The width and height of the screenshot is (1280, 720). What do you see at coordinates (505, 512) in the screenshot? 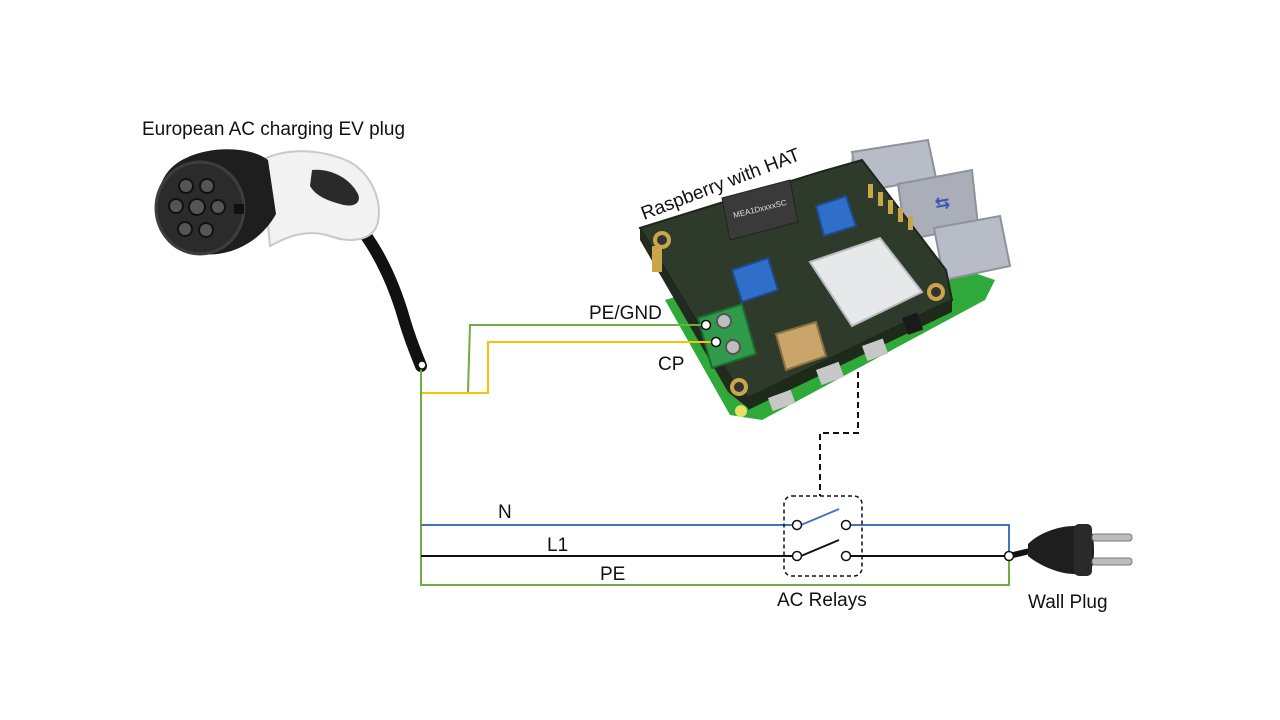
I see `n-label: N` at bounding box center [505, 512].